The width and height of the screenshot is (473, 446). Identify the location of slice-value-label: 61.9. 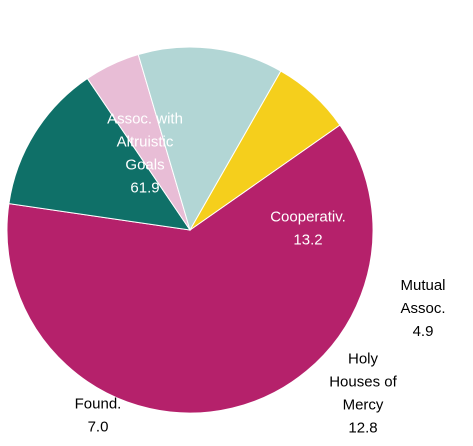
(144, 188).